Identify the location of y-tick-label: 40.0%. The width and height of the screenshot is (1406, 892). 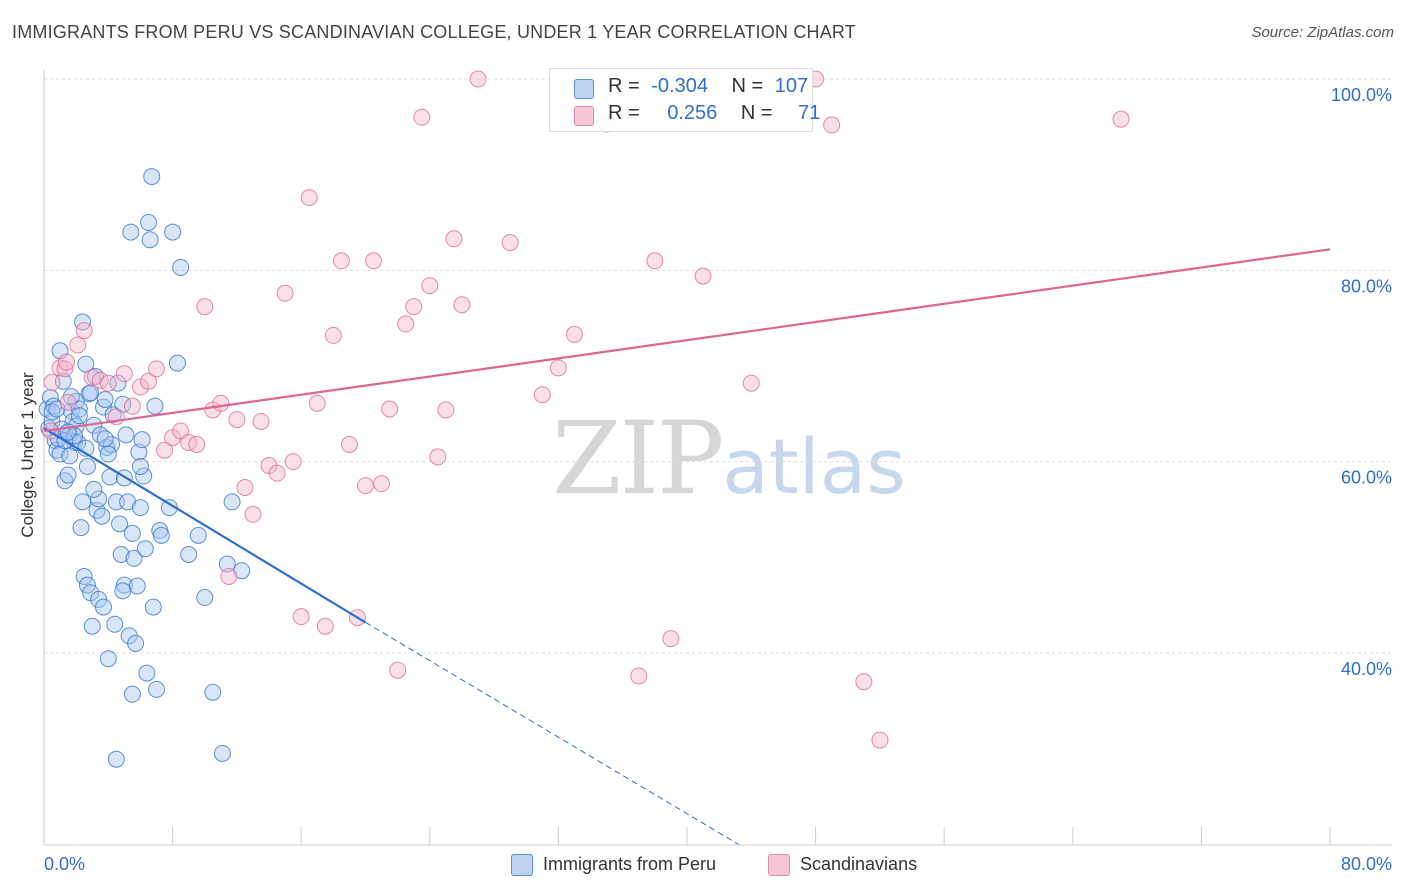
(1366, 669).